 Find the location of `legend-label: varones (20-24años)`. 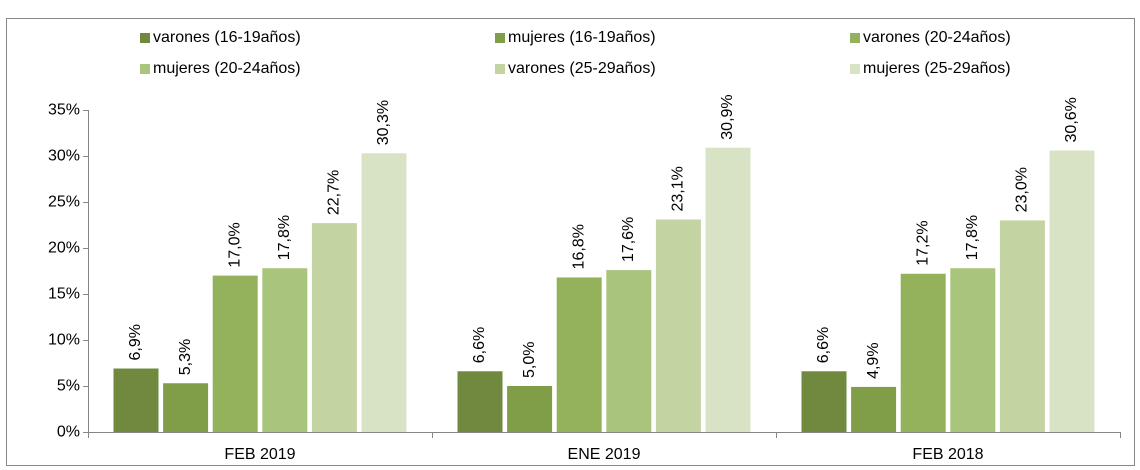

legend-label: varones (20-24años) is located at coordinates (937, 37).